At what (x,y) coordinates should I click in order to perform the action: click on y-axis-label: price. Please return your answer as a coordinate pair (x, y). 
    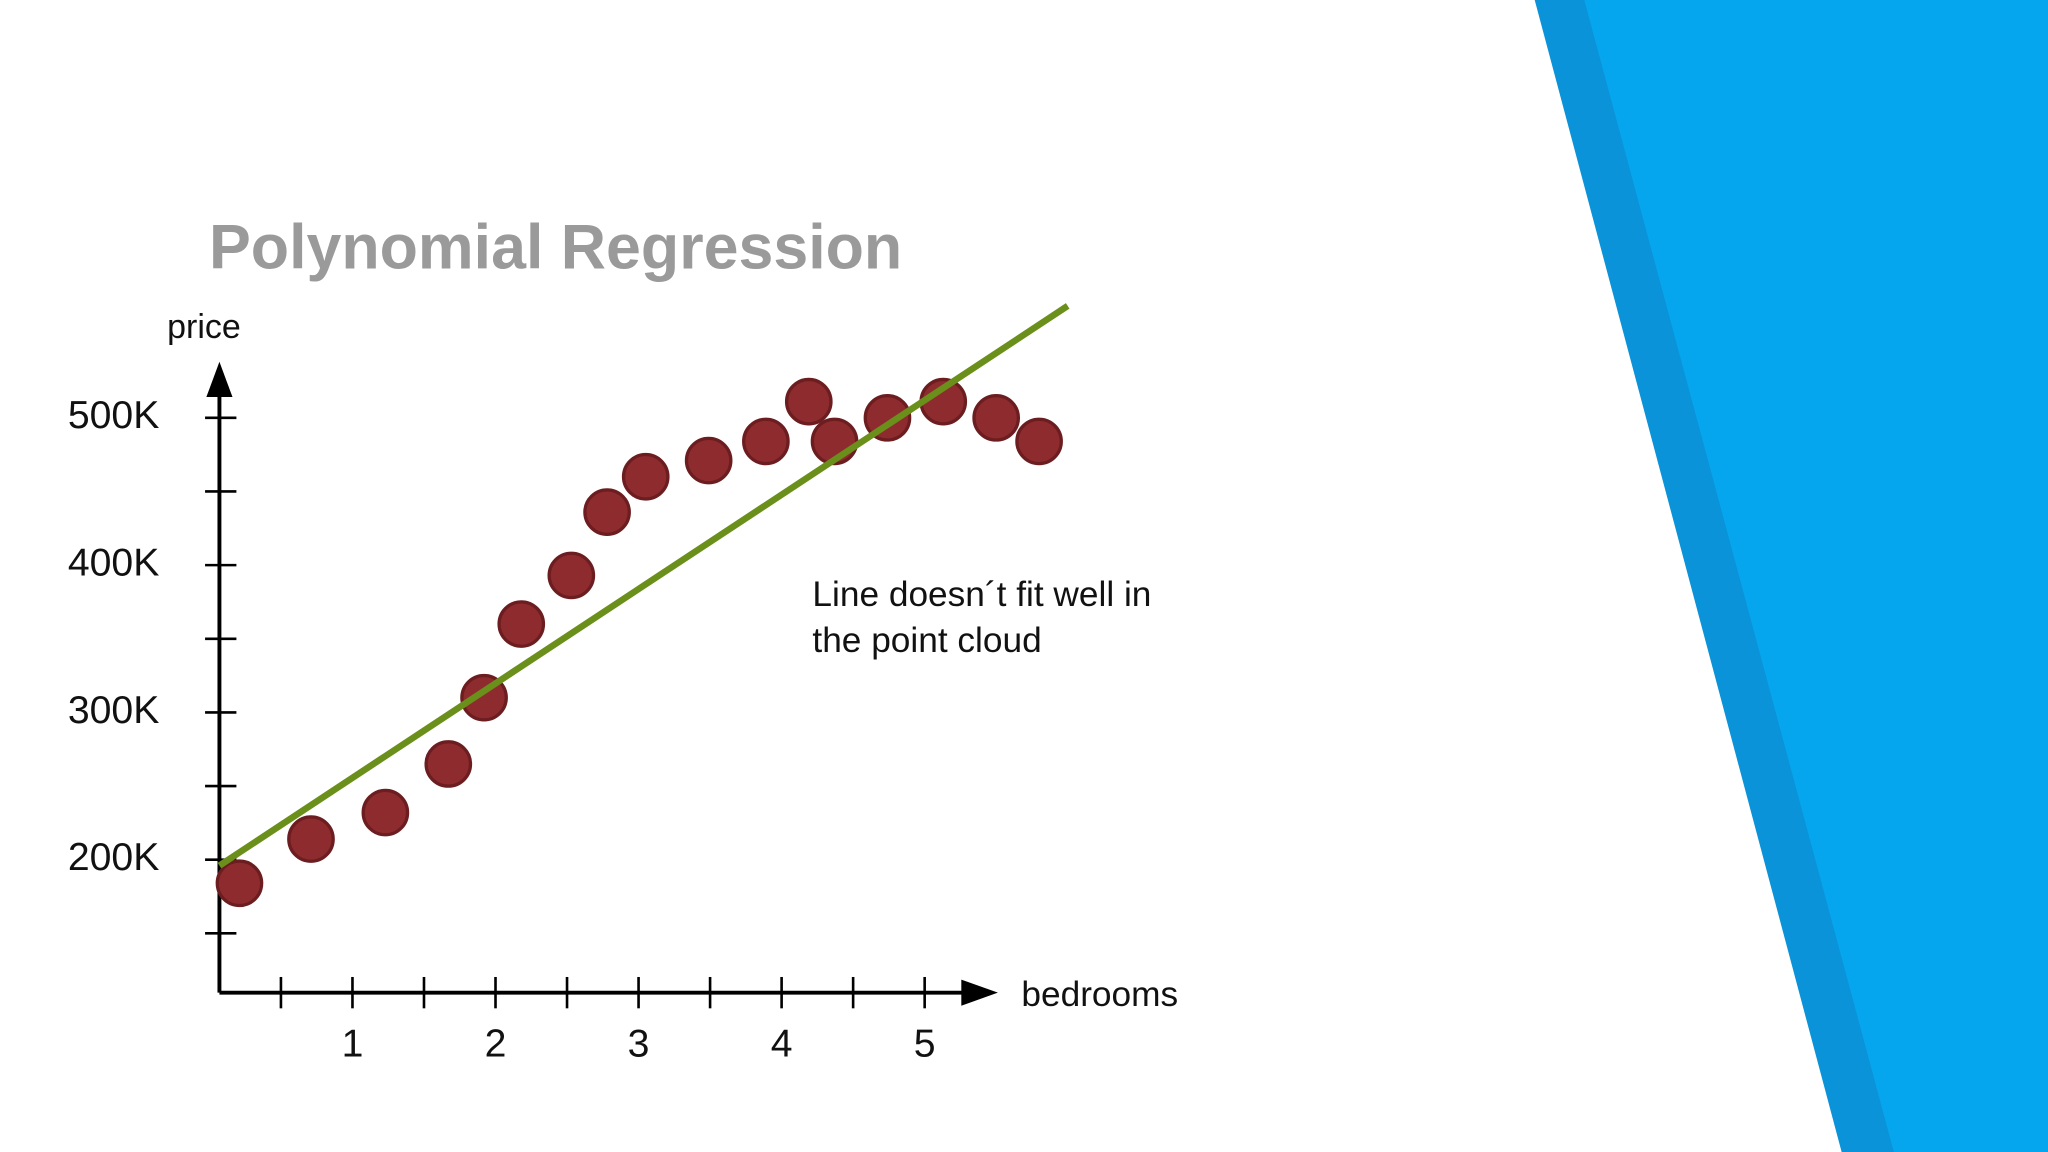
    Looking at the image, I should click on (204, 327).